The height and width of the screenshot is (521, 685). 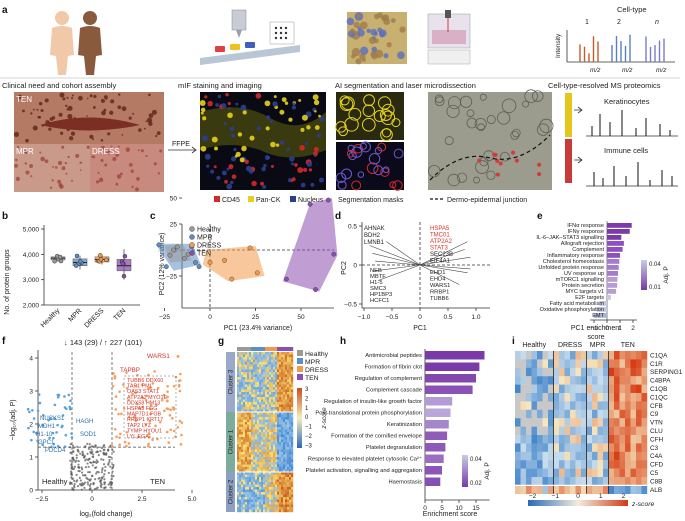 I want to click on d-ylabel: PC2, so click(x=344, y=268).